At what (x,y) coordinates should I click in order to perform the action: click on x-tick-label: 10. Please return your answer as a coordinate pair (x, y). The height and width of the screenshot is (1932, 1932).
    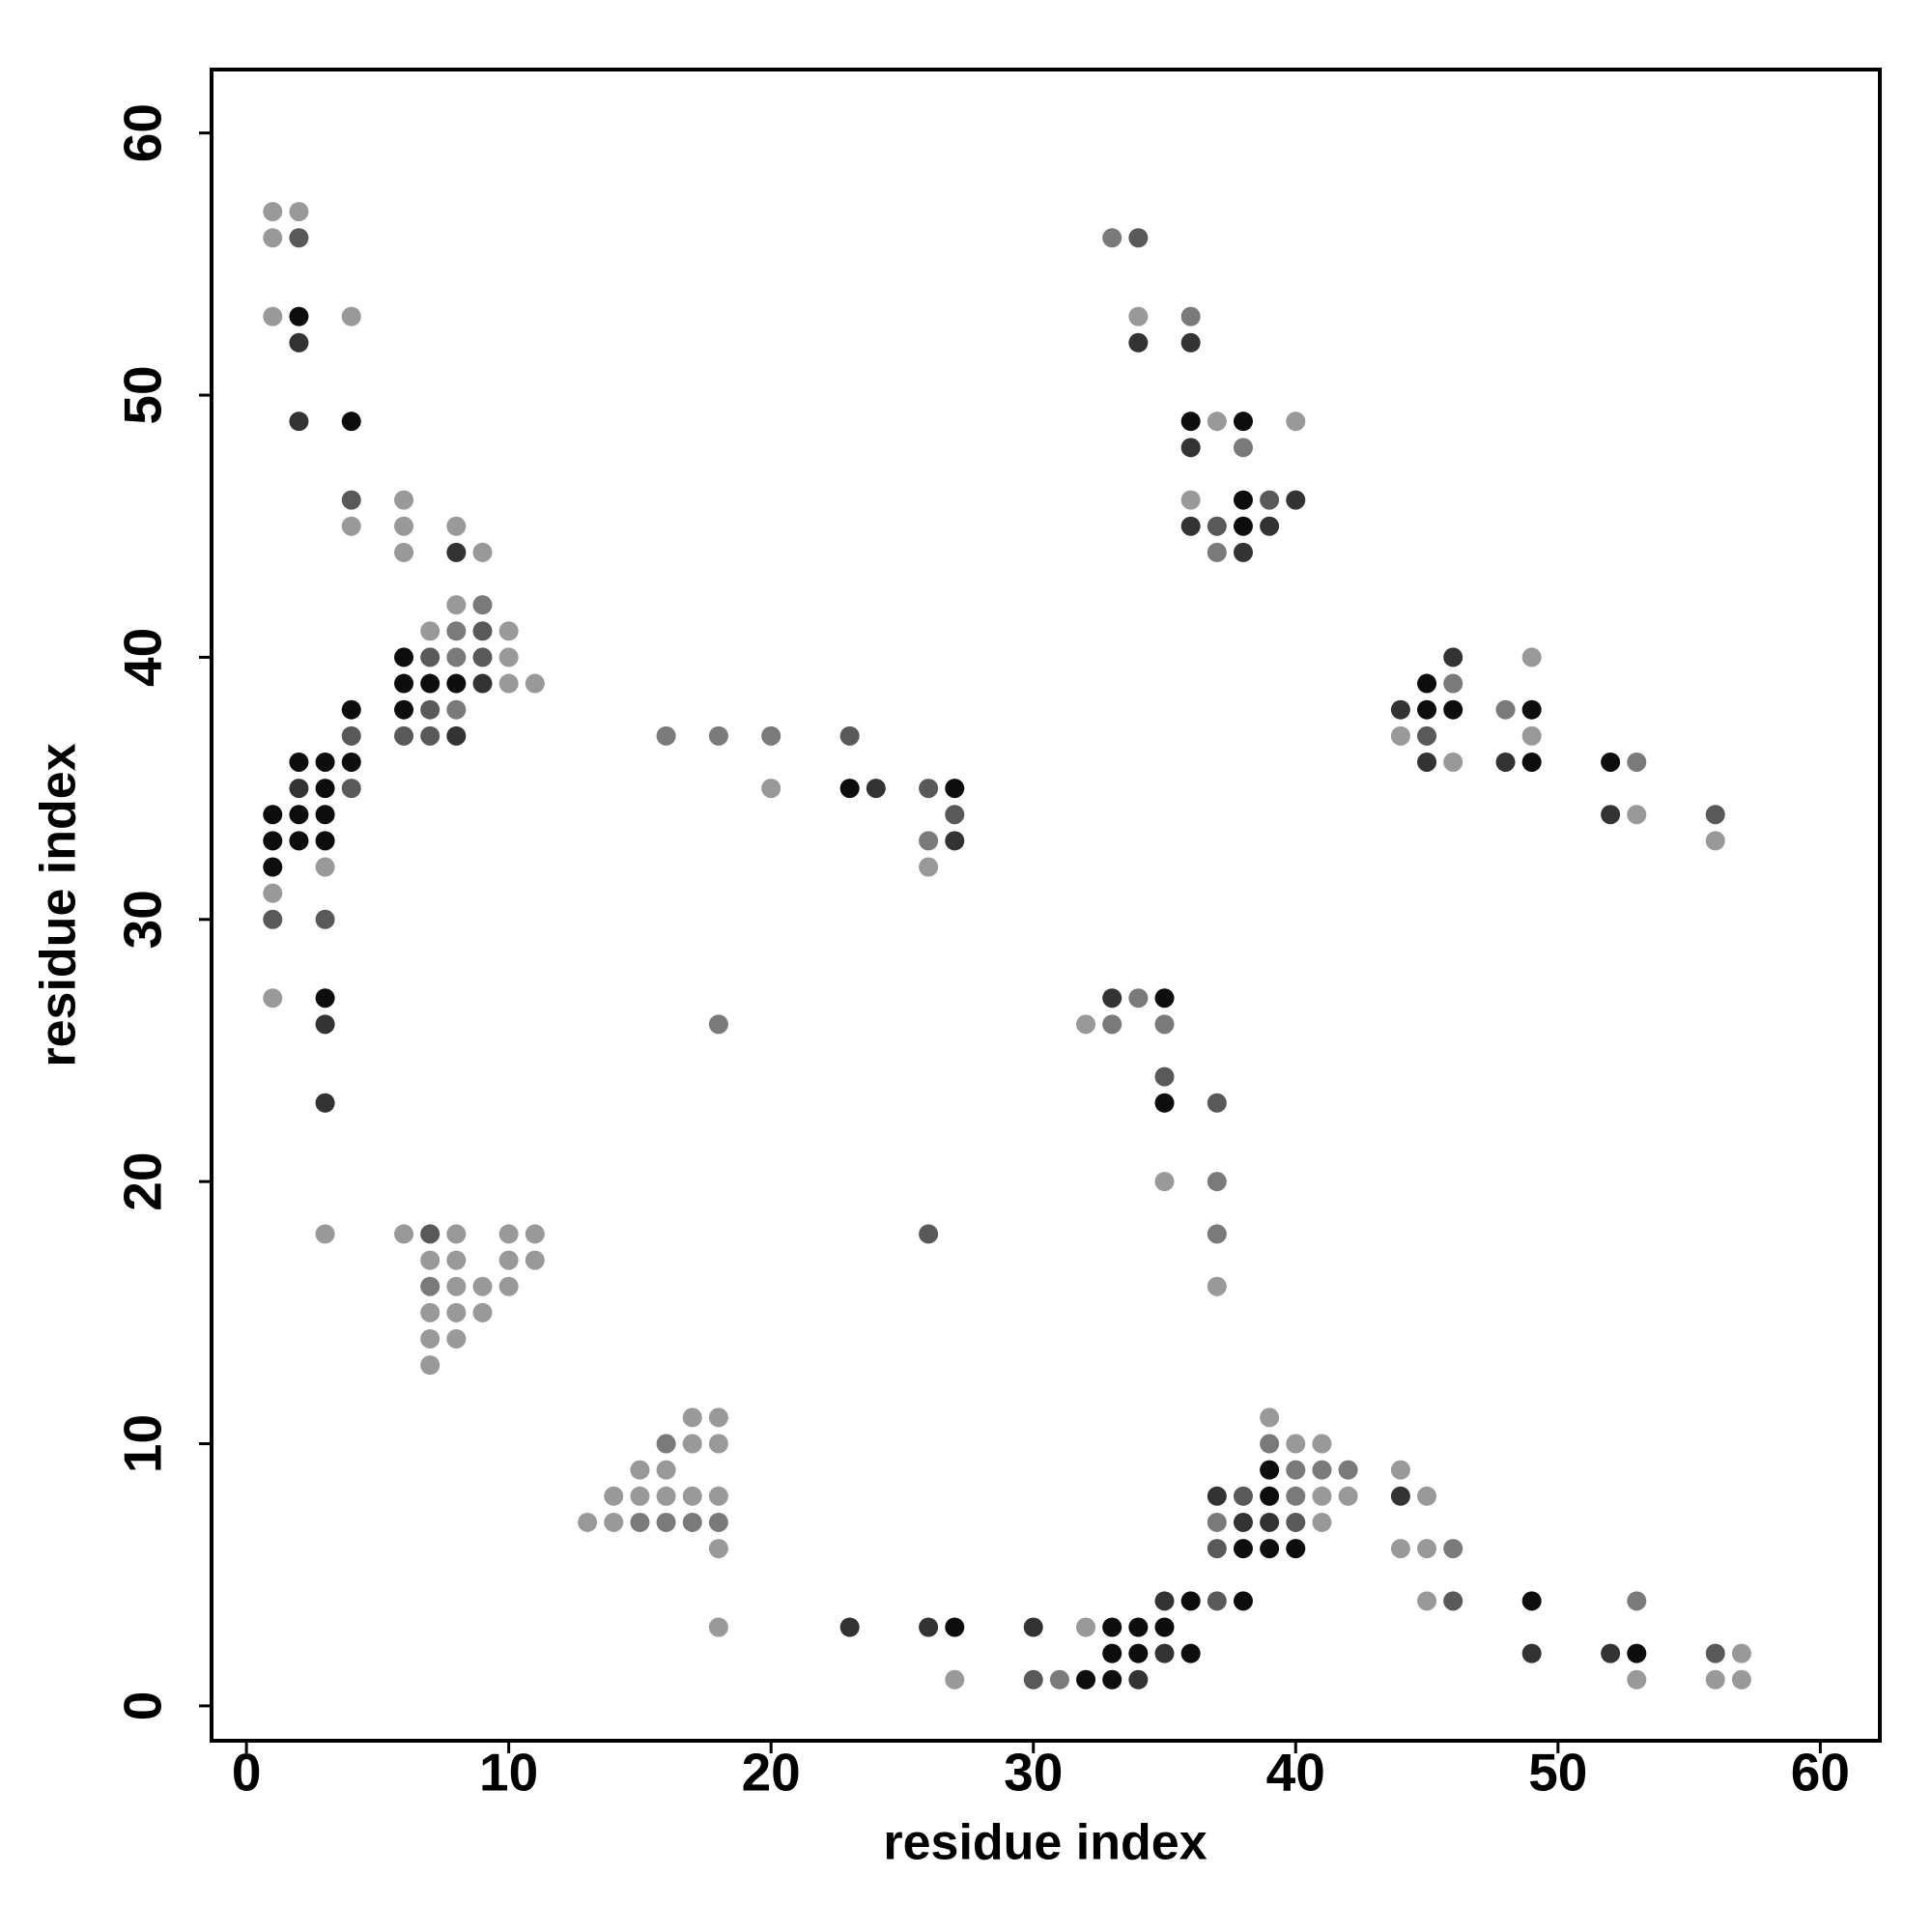
    Looking at the image, I should click on (508, 1773).